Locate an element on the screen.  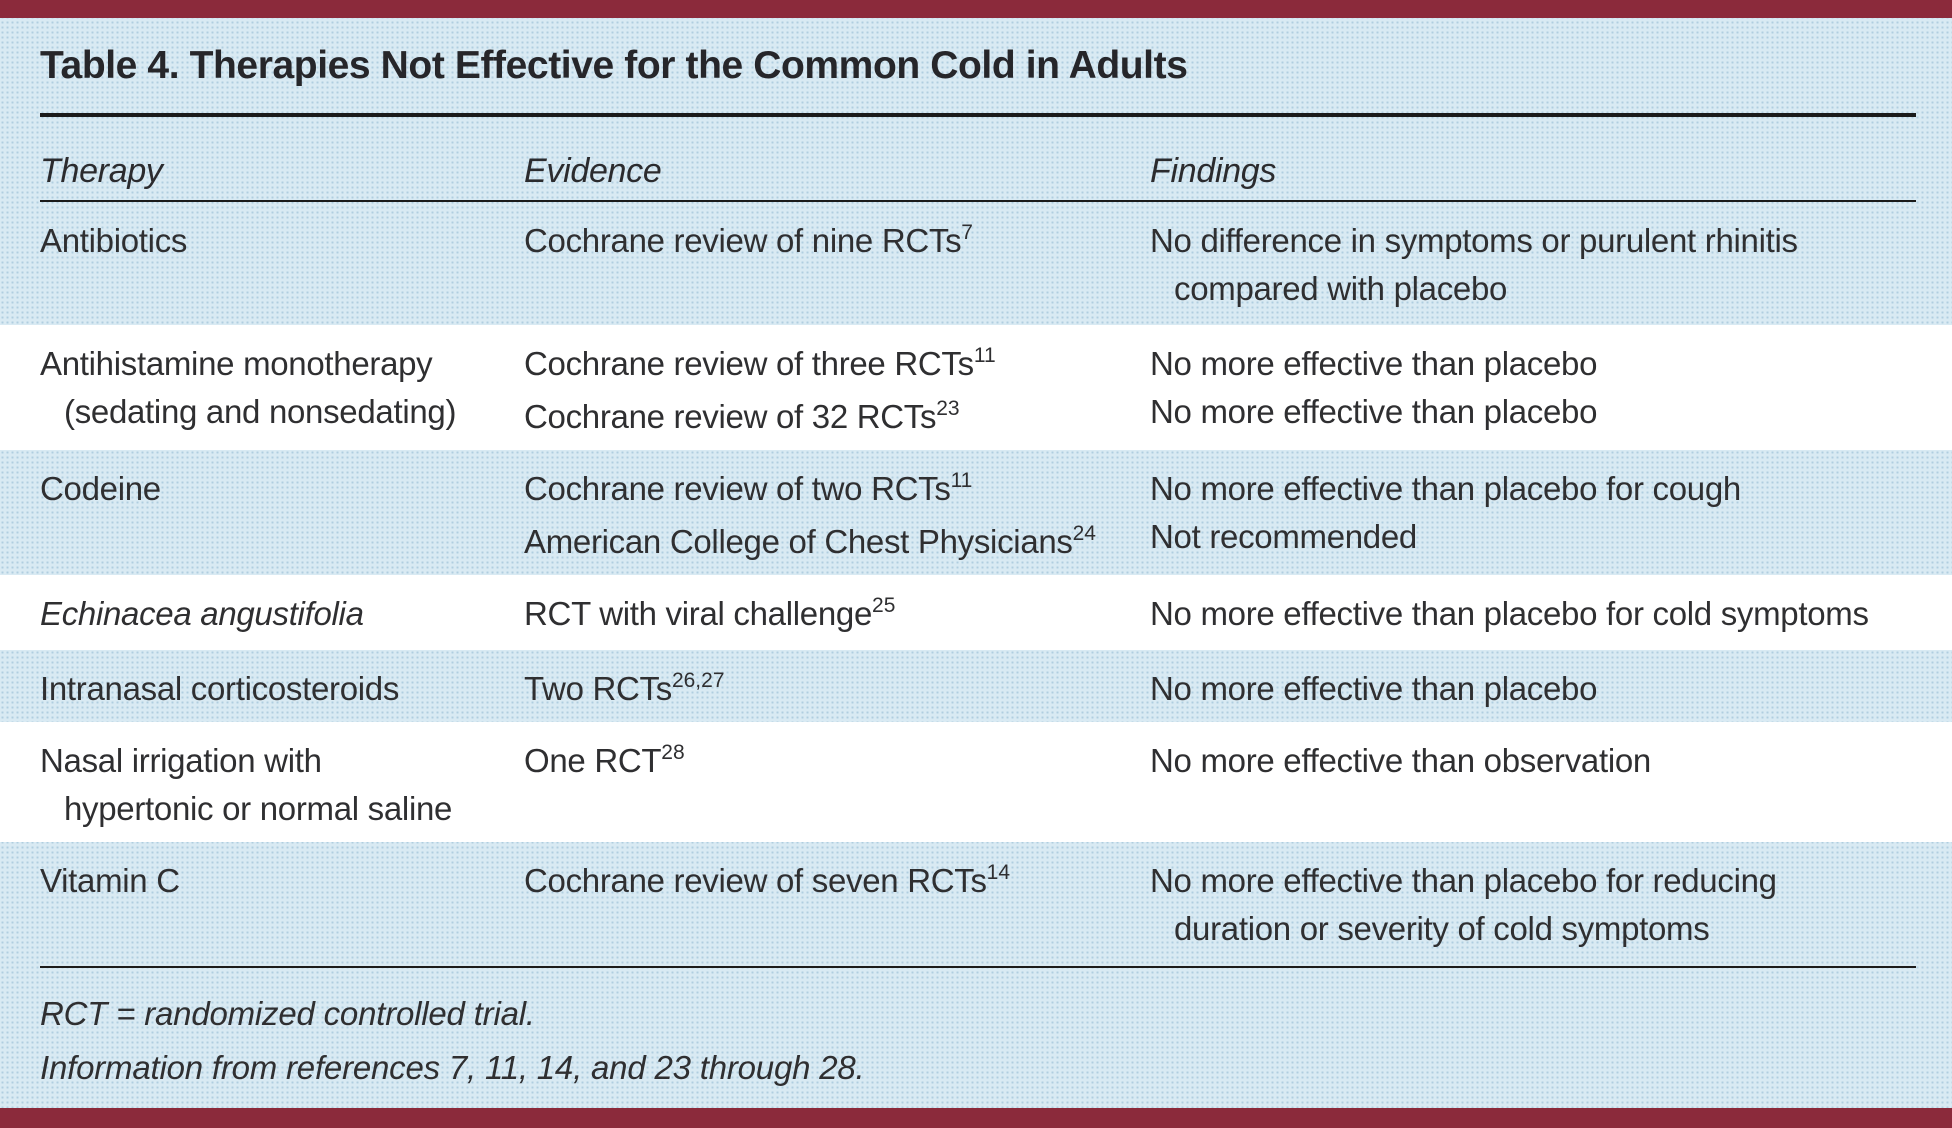
cell-line: Cochrane review of nine RCTs7 is located at coordinates (837, 243).